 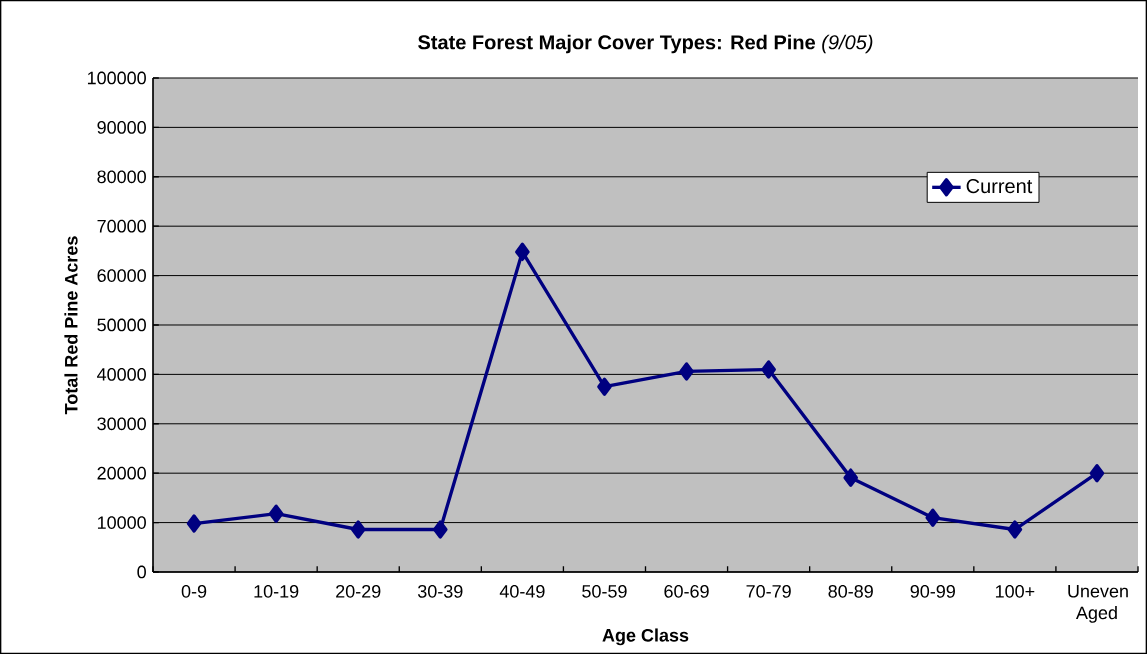 What do you see at coordinates (645, 637) in the screenshot?
I see `x-axis-title: Age Class` at bounding box center [645, 637].